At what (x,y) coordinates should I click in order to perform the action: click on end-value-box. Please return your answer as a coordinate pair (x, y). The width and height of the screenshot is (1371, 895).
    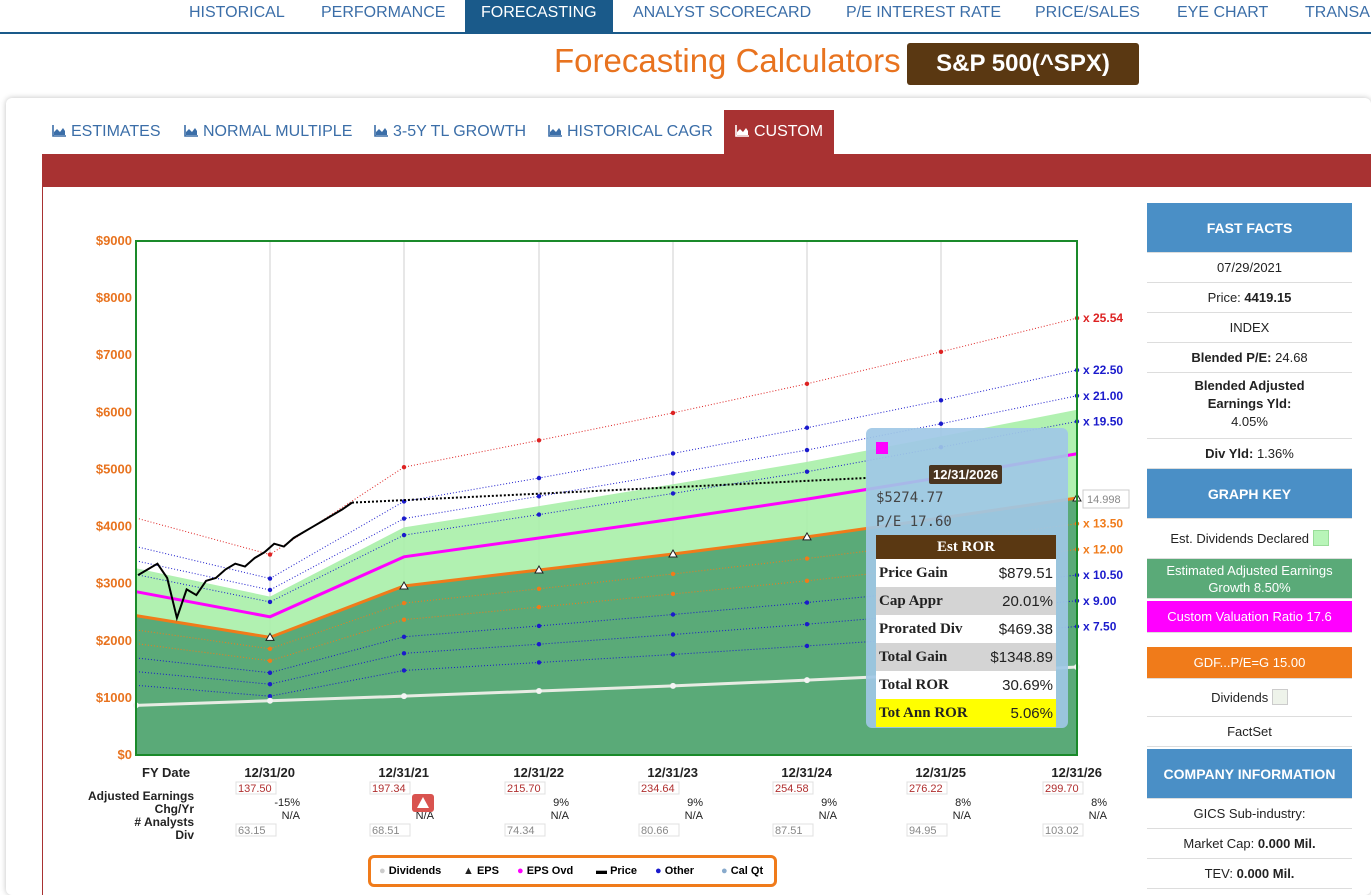
    Looking at the image, I should click on (1106, 499).